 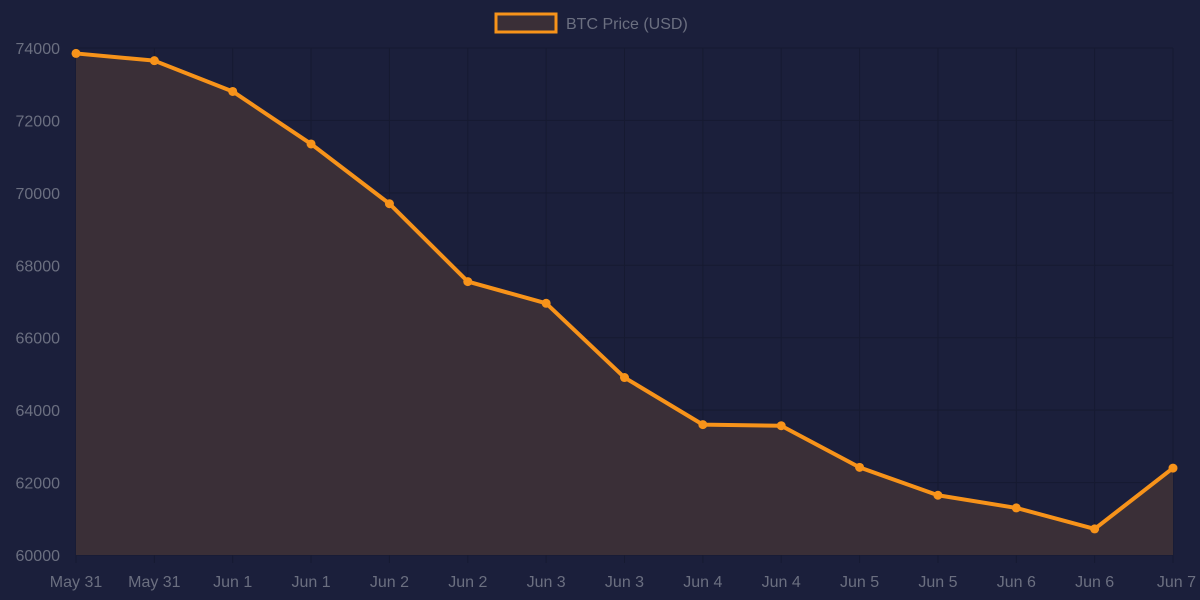 I want to click on y-tick-label: 74000, so click(x=38, y=49).